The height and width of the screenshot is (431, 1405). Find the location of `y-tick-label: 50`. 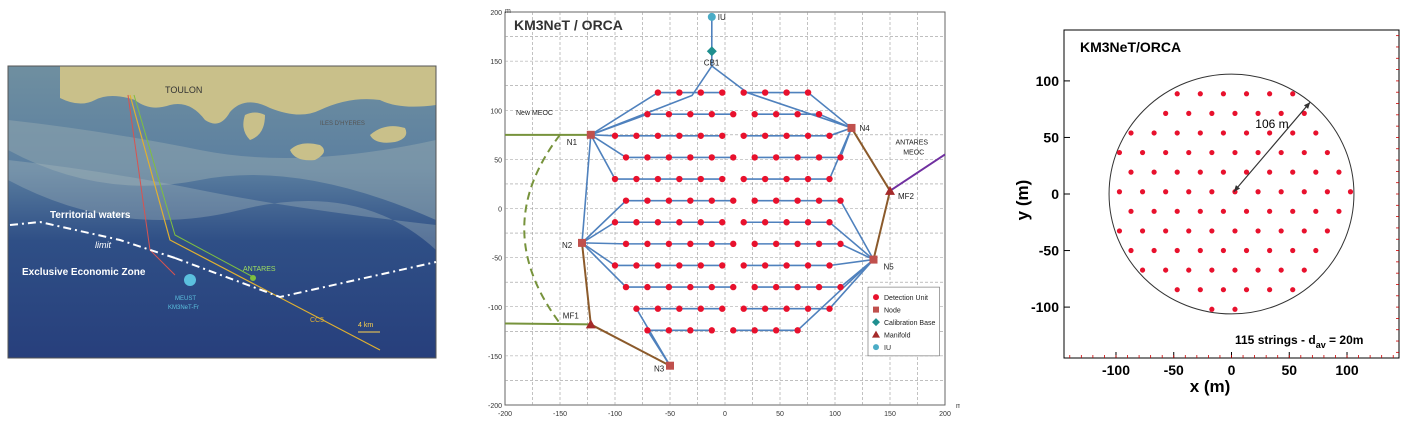

y-tick-label: 50 is located at coordinates (1051, 137).